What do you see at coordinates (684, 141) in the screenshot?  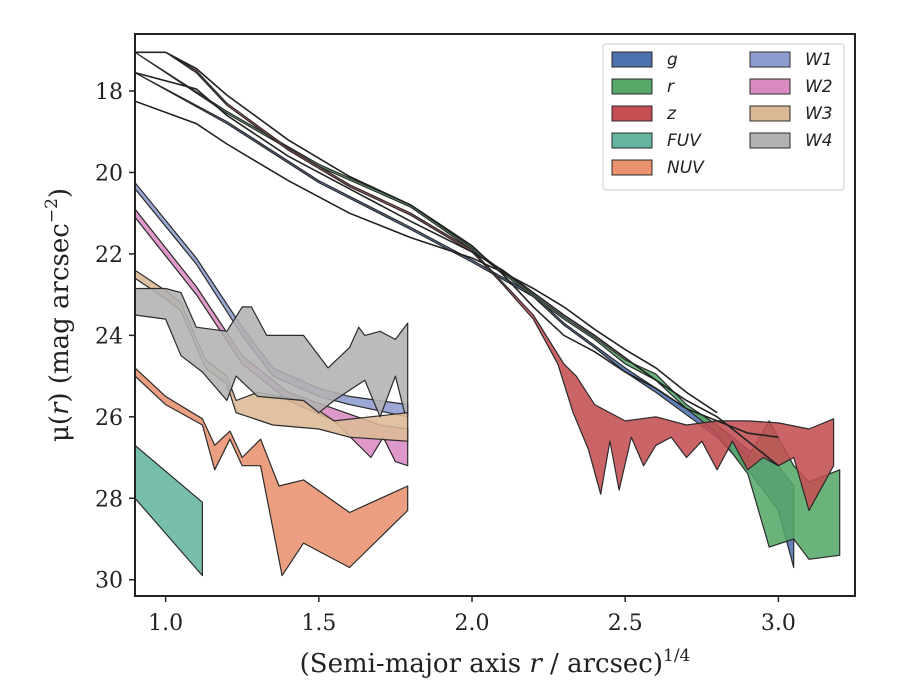 I see `legend-label-fuv: FUV` at bounding box center [684, 141].